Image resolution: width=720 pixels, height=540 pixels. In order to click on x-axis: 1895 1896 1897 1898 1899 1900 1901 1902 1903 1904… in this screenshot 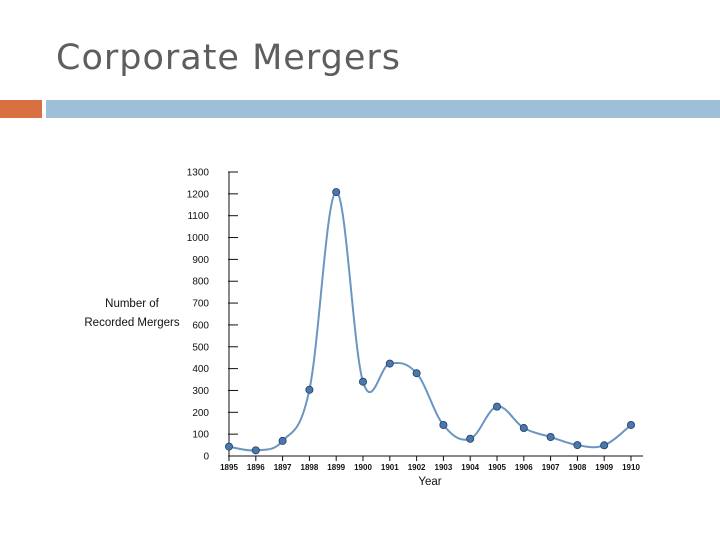, I will do `click(431, 463)`.